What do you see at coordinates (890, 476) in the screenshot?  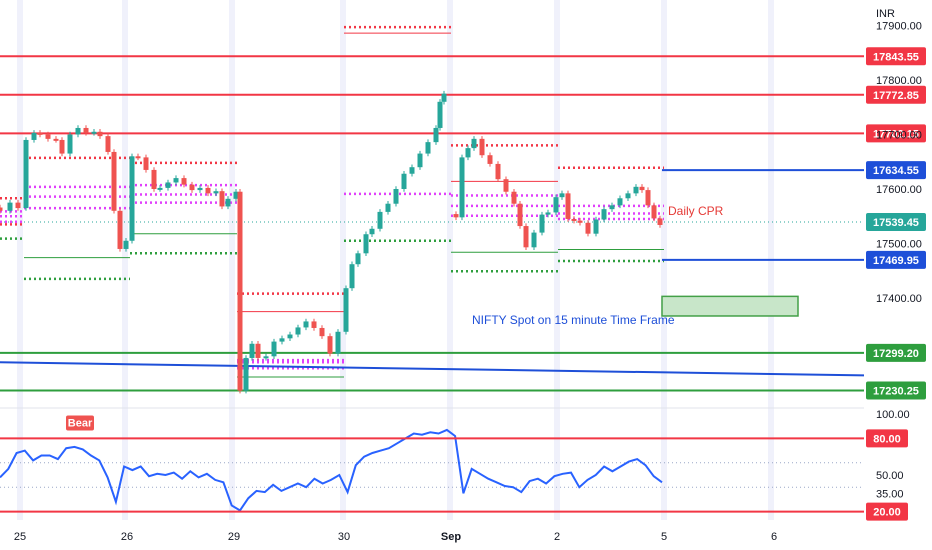 I see `rsi-tick-label: 50.00` at bounding box center [890, 476].